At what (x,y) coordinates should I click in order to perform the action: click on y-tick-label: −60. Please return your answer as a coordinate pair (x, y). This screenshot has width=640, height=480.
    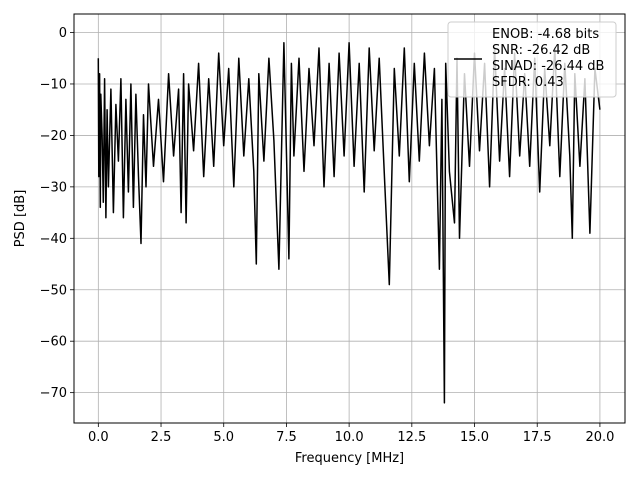
    Looking at the image, I should click on (53, 342).